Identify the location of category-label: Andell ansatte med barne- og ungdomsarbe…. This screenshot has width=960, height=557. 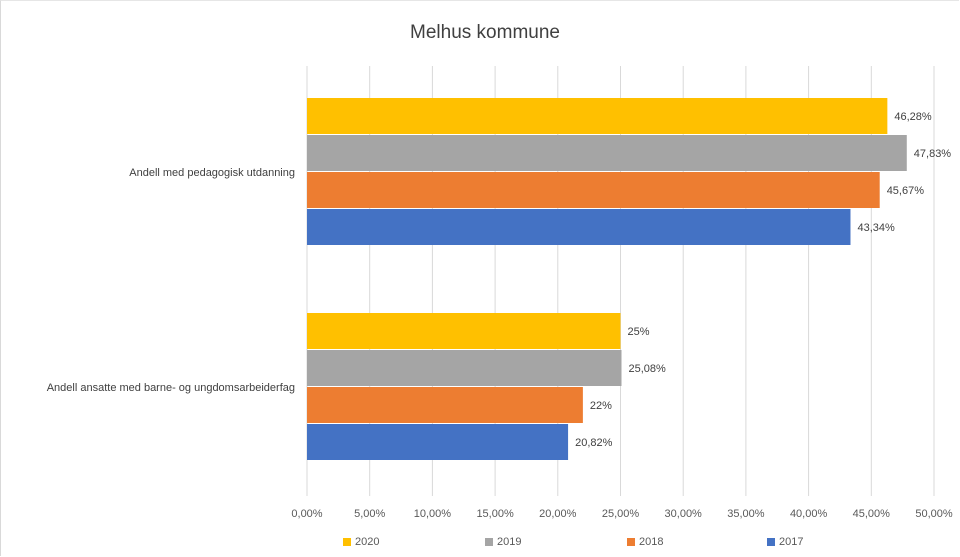
(171, 388).